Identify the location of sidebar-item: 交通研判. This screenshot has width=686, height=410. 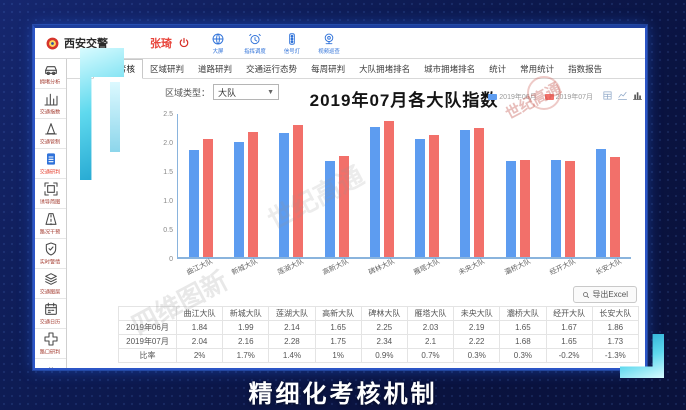
(50, 164).